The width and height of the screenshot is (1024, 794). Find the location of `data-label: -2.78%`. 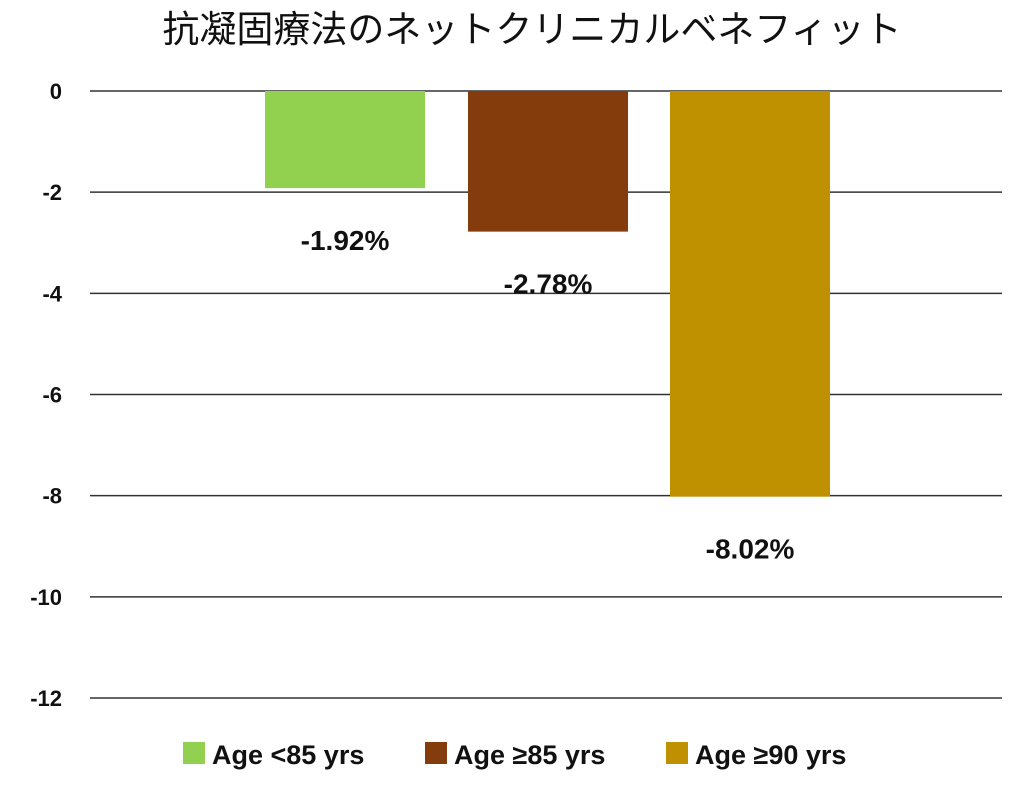

data-label: -2.78% is located at coordinates (548, 284).